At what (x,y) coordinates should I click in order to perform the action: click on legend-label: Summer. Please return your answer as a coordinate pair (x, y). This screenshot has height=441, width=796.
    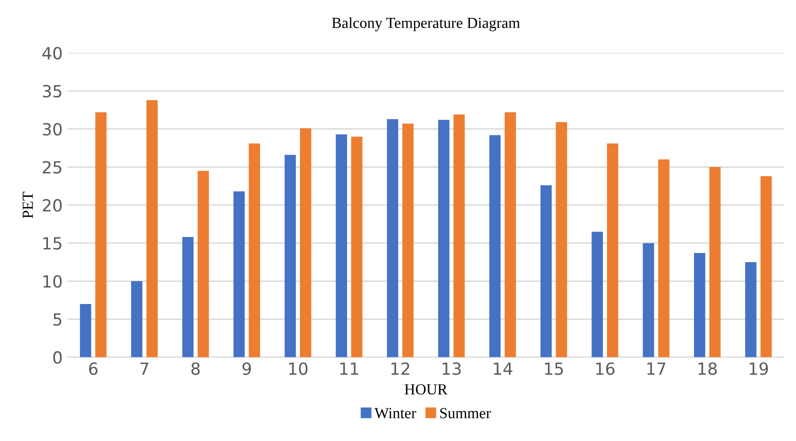
    Looking at the image, I should click on (465, 413).